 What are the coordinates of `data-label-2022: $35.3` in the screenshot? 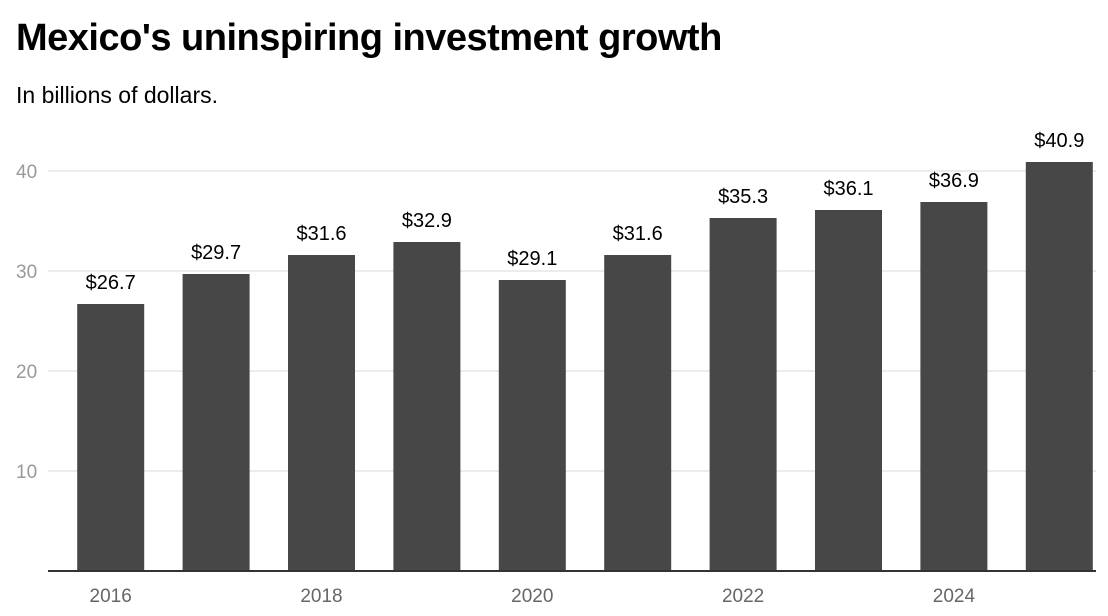 It's located at (743, 197).